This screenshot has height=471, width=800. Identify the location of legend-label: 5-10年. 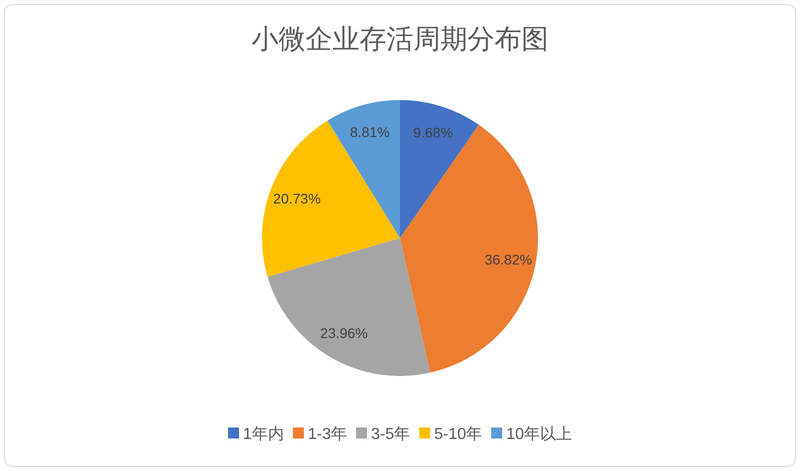
(458, 434).